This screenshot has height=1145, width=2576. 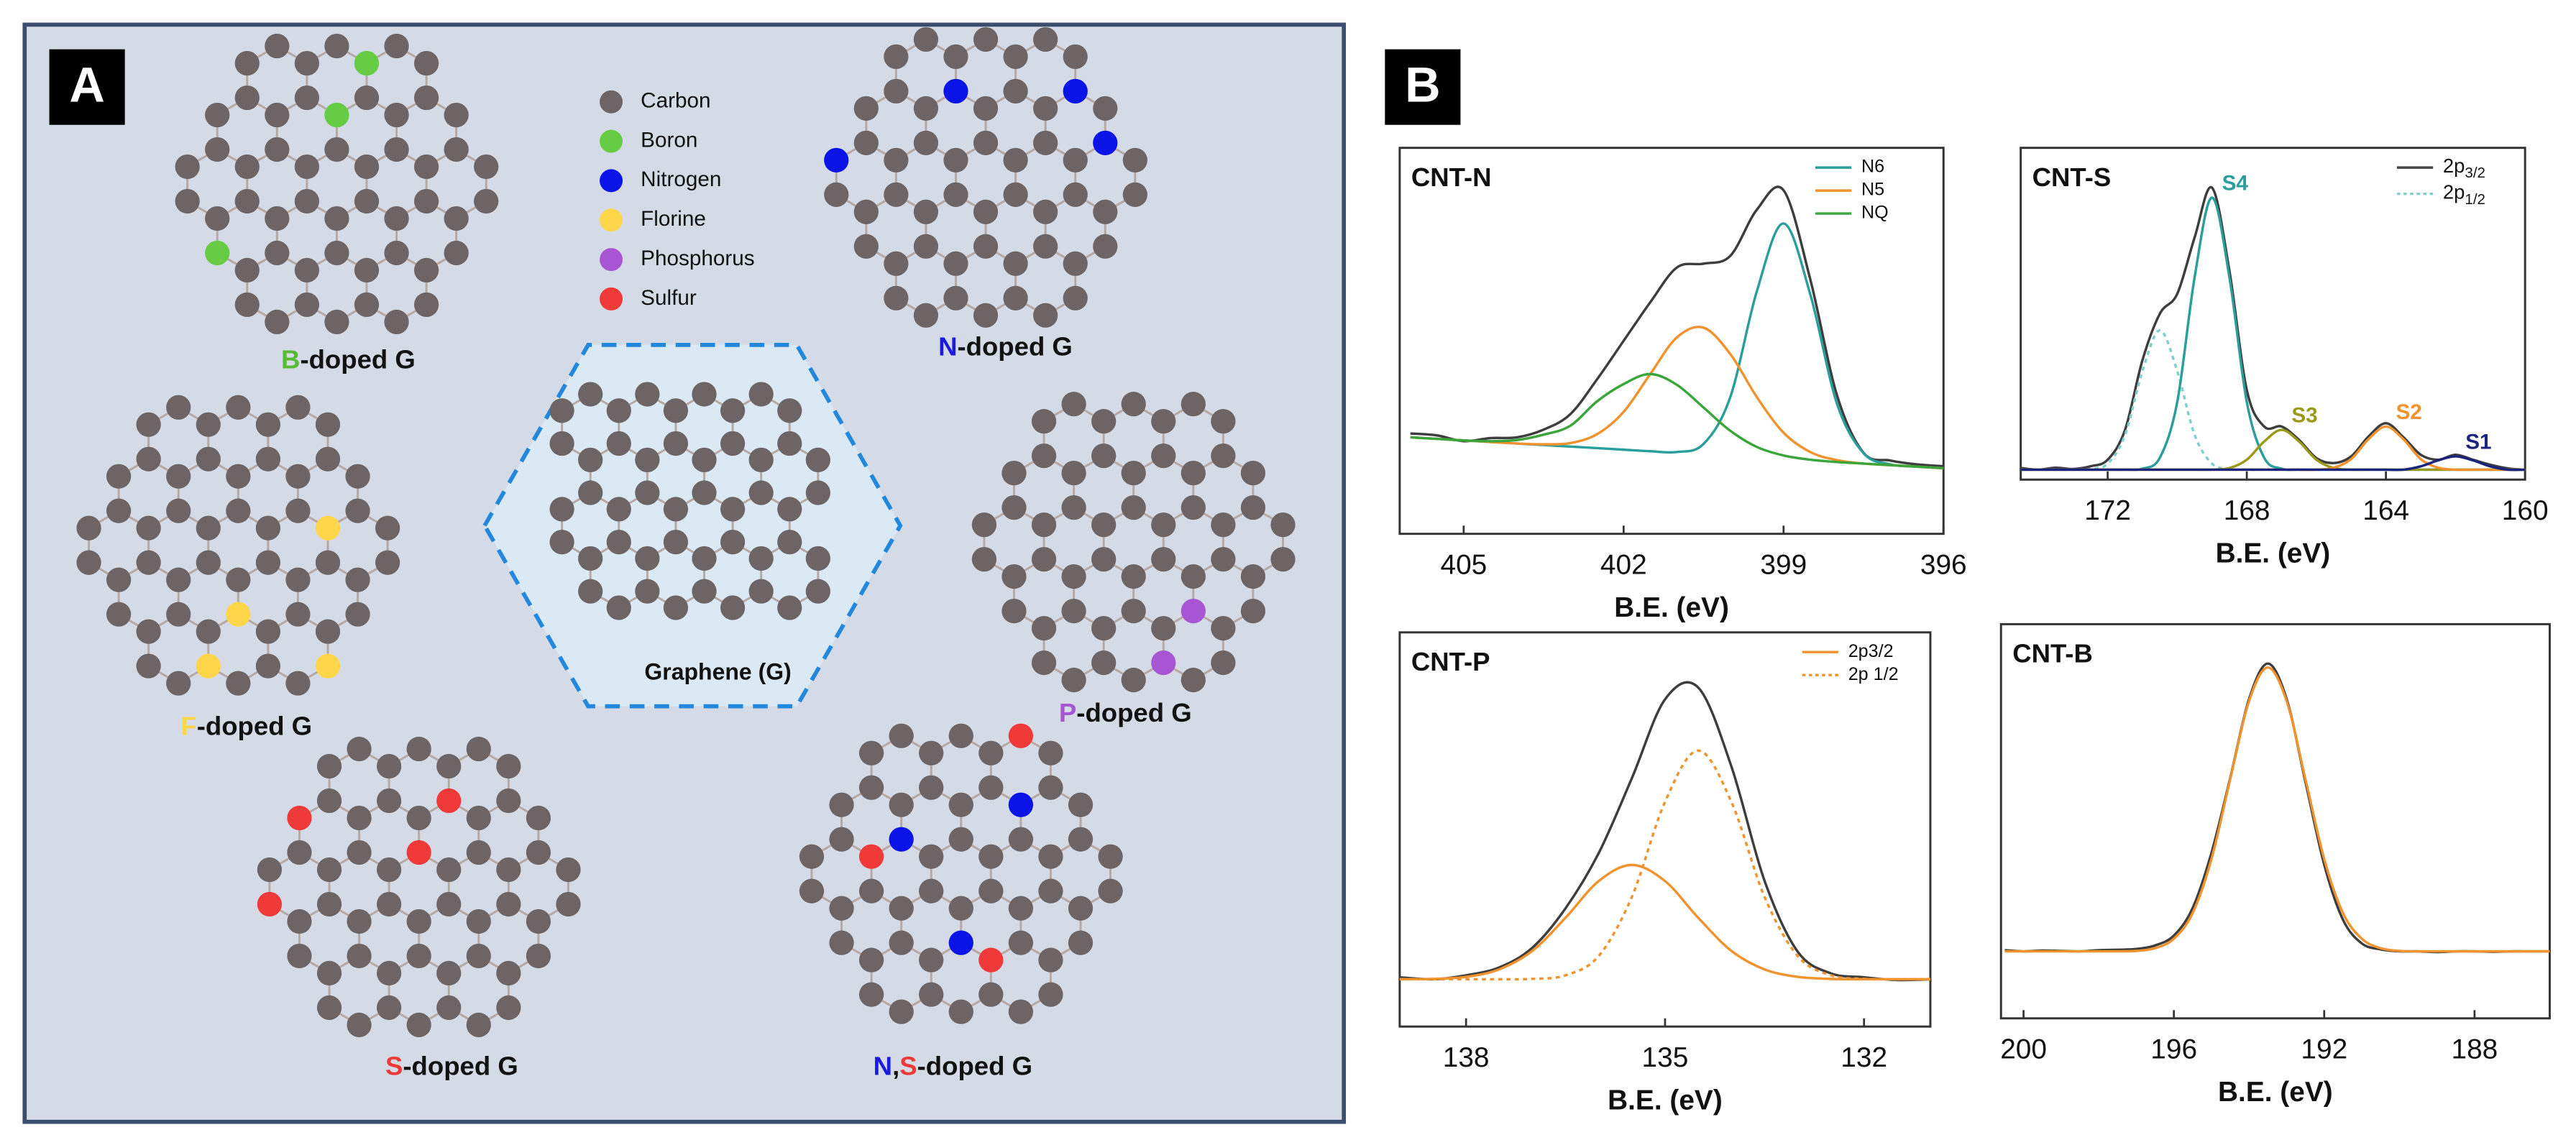 I want to click on flake-label: N,S-doped G, so click(x=953, y=1065).